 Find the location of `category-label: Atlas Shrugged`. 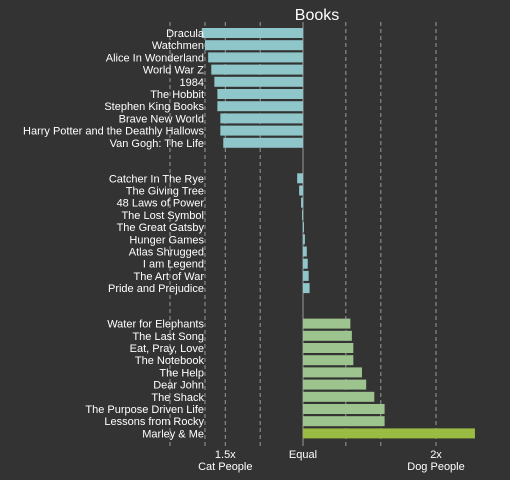

category-label: Atlas Shrugged is located at coordinates (166, 253).